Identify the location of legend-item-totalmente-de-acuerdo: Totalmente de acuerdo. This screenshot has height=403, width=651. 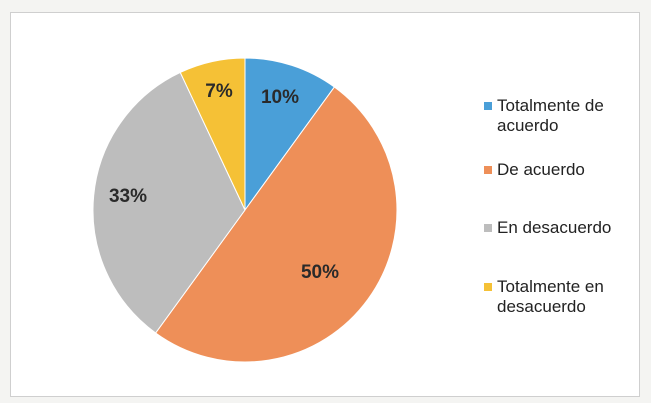
(544, 116).